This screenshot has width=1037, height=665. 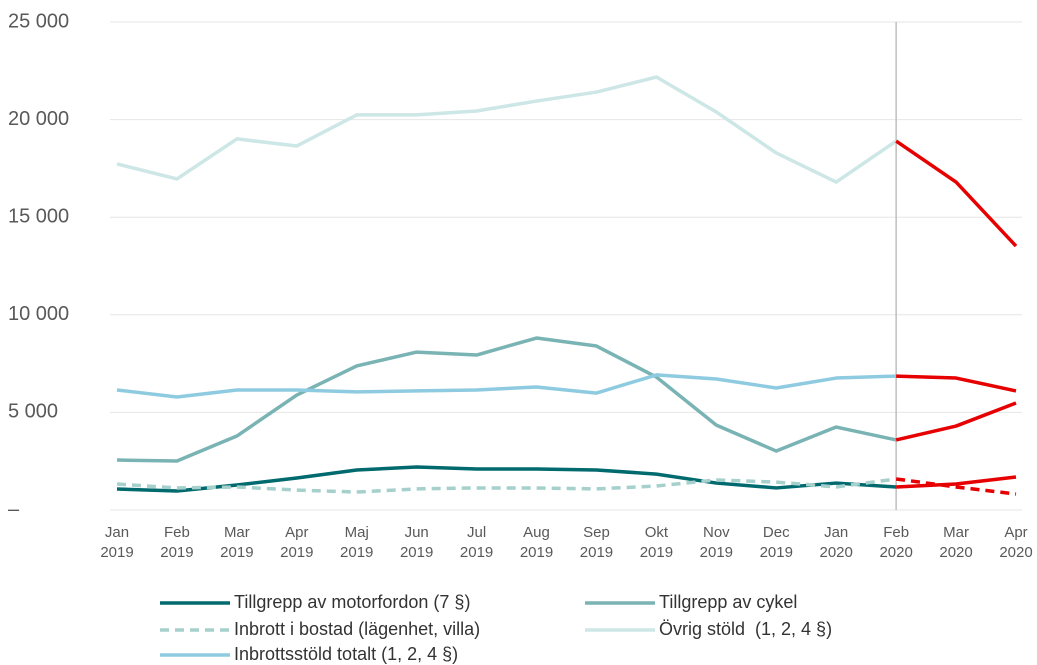 What do you see at coordinates (297, 542) in the screenshot?
I see `x-tick-label: Apr 2019` at bounding box center [297, 542].